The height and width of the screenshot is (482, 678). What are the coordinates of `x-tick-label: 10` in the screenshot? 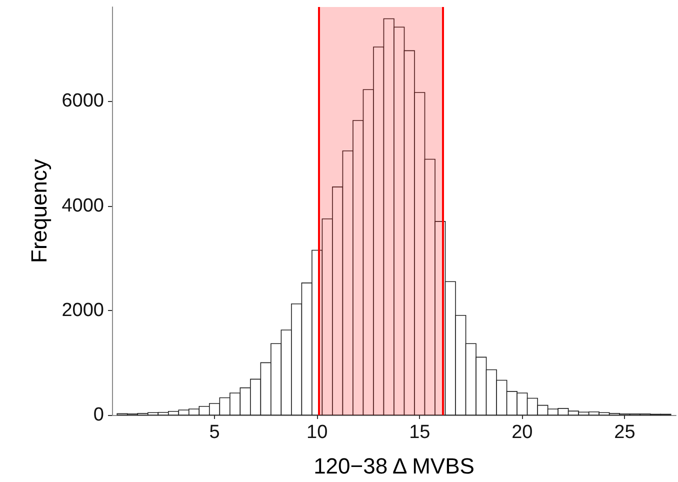 It's located at (317, 432).